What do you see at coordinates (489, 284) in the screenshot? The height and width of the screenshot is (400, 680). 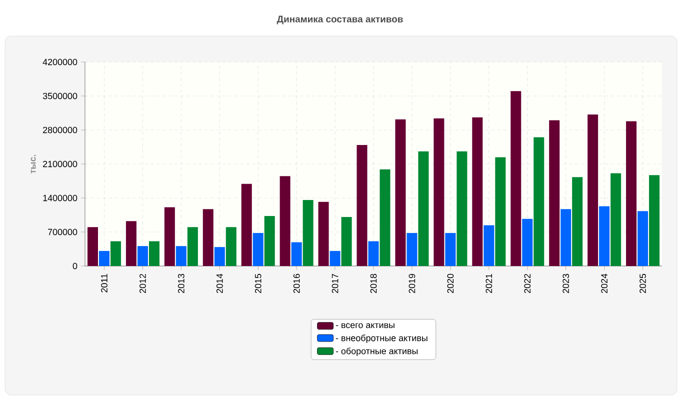 I see `x-tick-label: 2021` at bounding box center [489, 284].